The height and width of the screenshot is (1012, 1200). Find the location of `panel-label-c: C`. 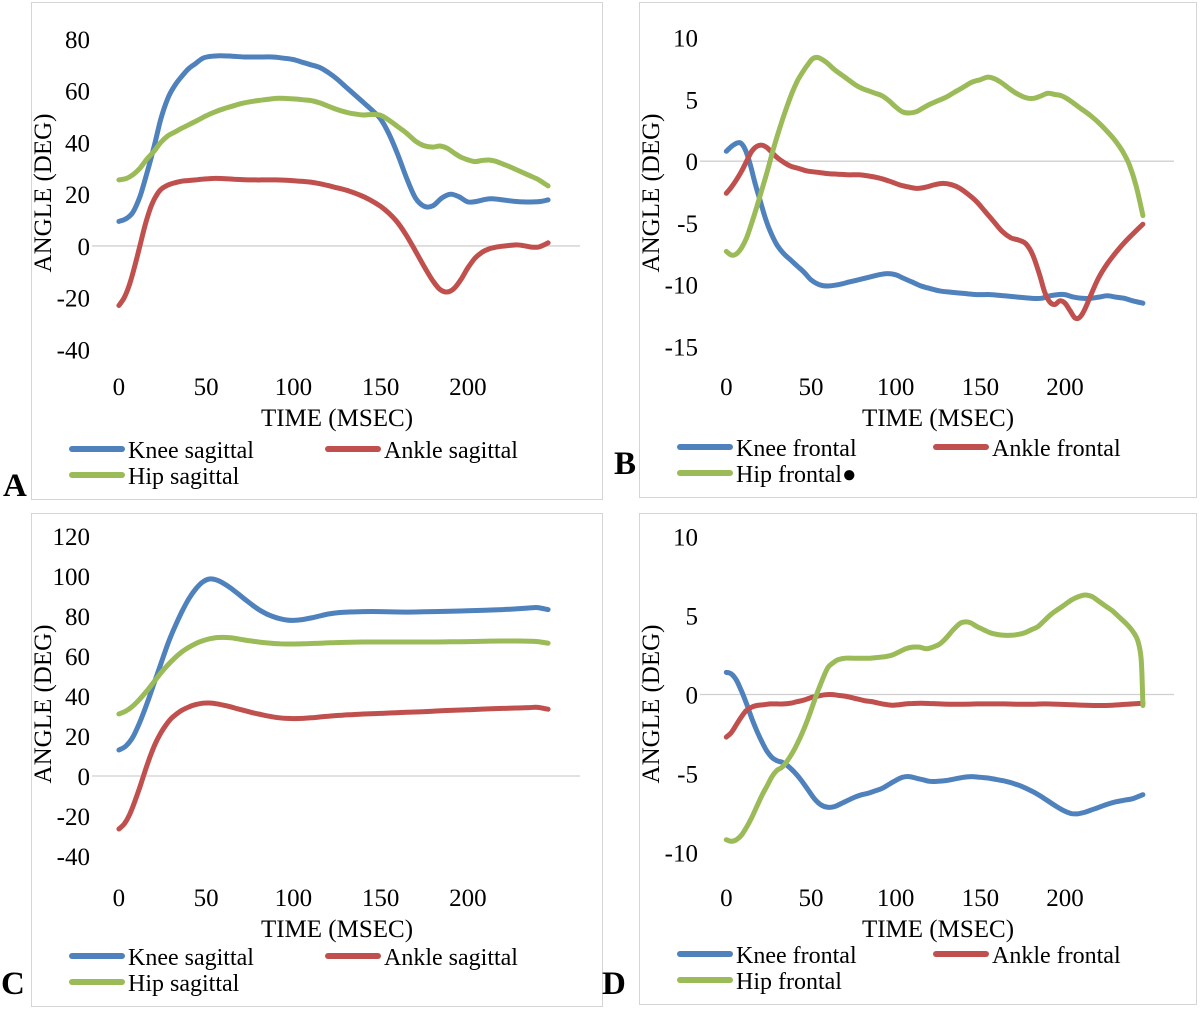

panel-label-c: C is located at coordinates (13, 984).